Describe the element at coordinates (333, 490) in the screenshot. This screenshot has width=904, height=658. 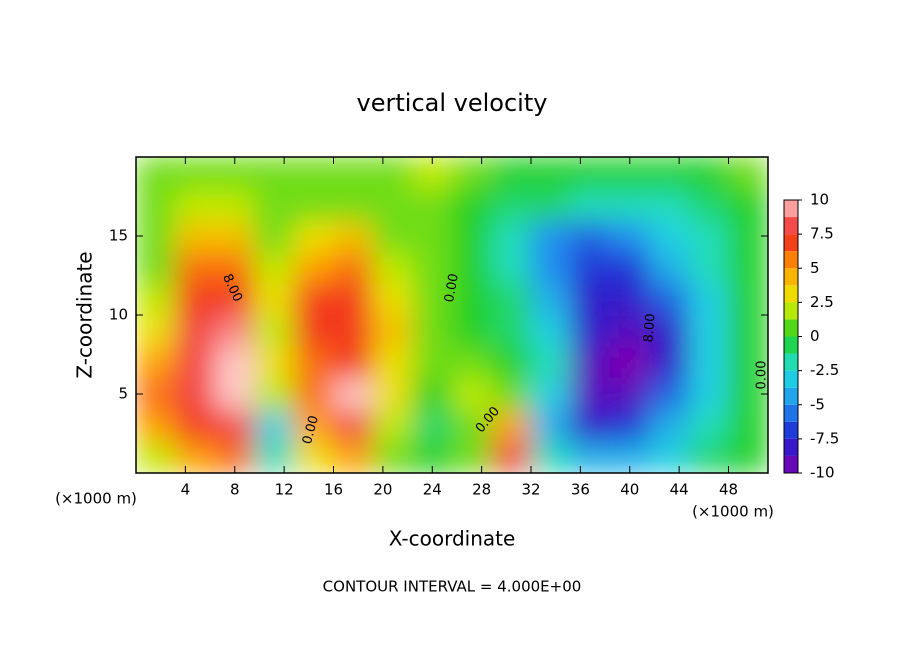
I see `x-tick-label: 16` at that location.